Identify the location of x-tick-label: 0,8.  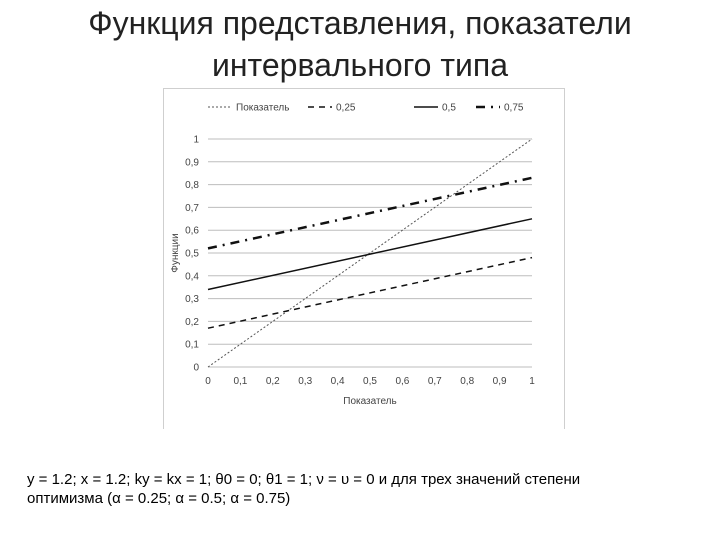
(467, 381).